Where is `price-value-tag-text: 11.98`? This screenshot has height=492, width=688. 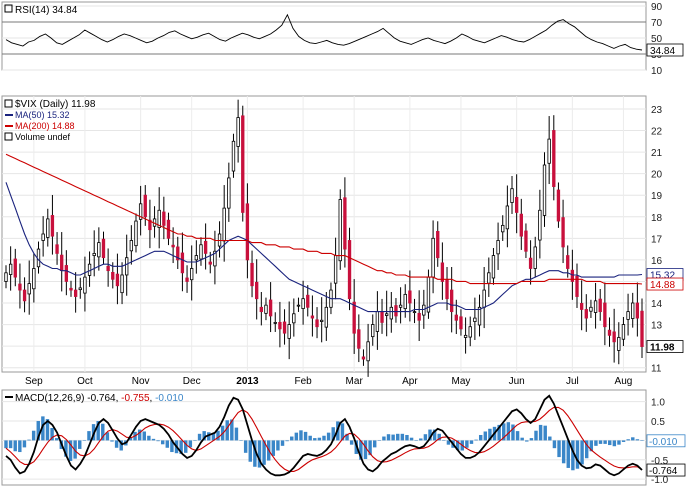 price-value-tag-text: 11.98 is located at coordinates (662, 348).